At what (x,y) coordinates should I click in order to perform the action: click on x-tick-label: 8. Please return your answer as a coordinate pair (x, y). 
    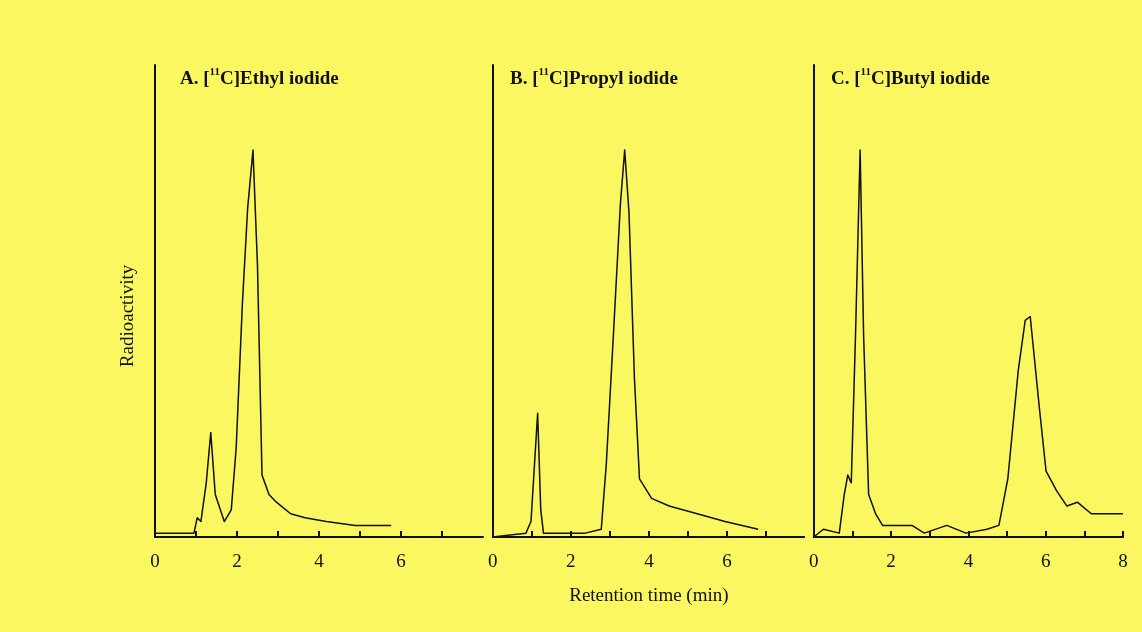
    Looking at the image, I should click on (1123, 560).